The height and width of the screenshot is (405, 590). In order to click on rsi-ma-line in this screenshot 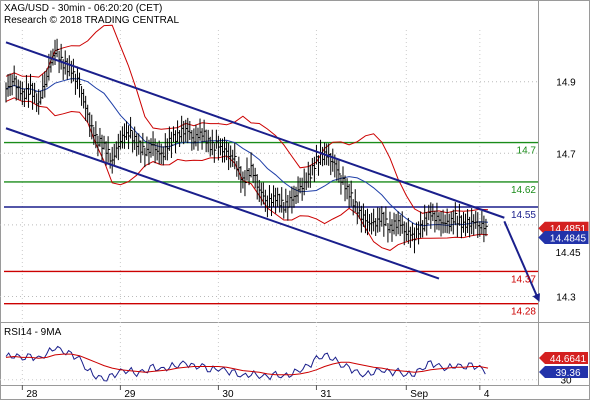, I will do `click(247, 364)`.